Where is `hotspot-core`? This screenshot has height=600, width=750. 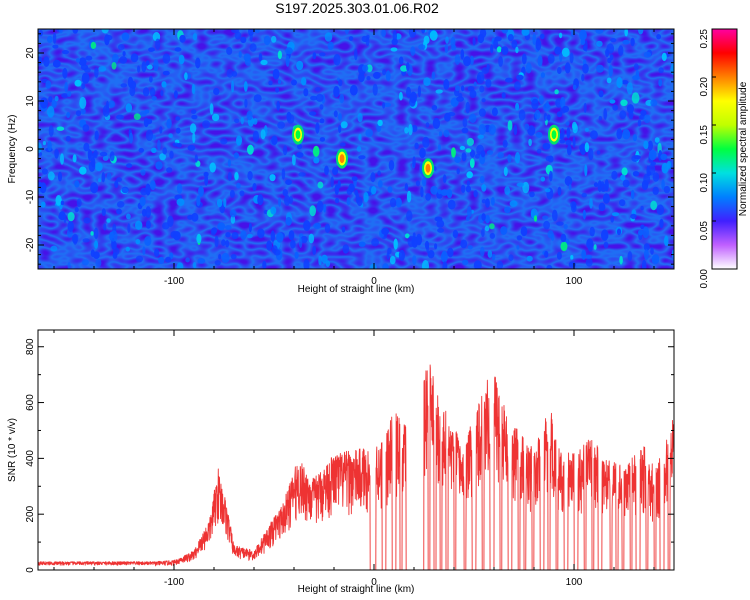 hotspot-core is located at coordinates (428, 168).